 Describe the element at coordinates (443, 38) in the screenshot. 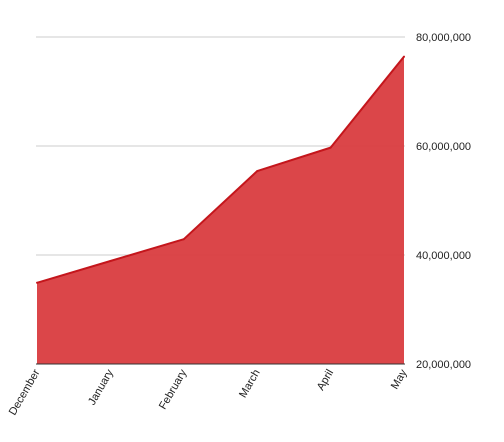

I see `y-tick-label: 80,000,000` at that location.